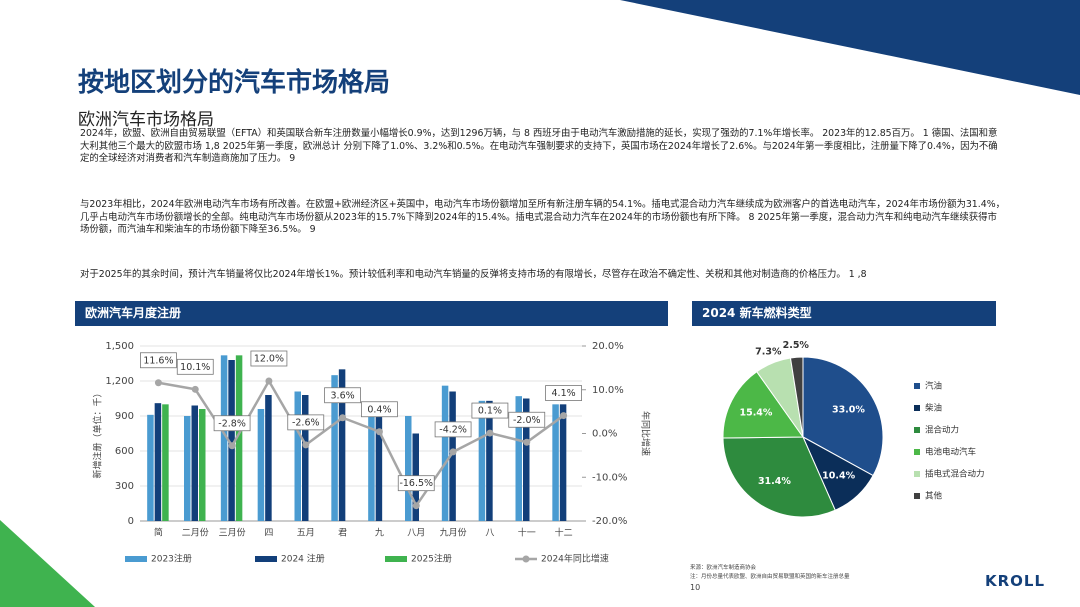  Describe the element at coordinates (796, 345) in the screenshot. I see `data-label: 2.5%` at that location.